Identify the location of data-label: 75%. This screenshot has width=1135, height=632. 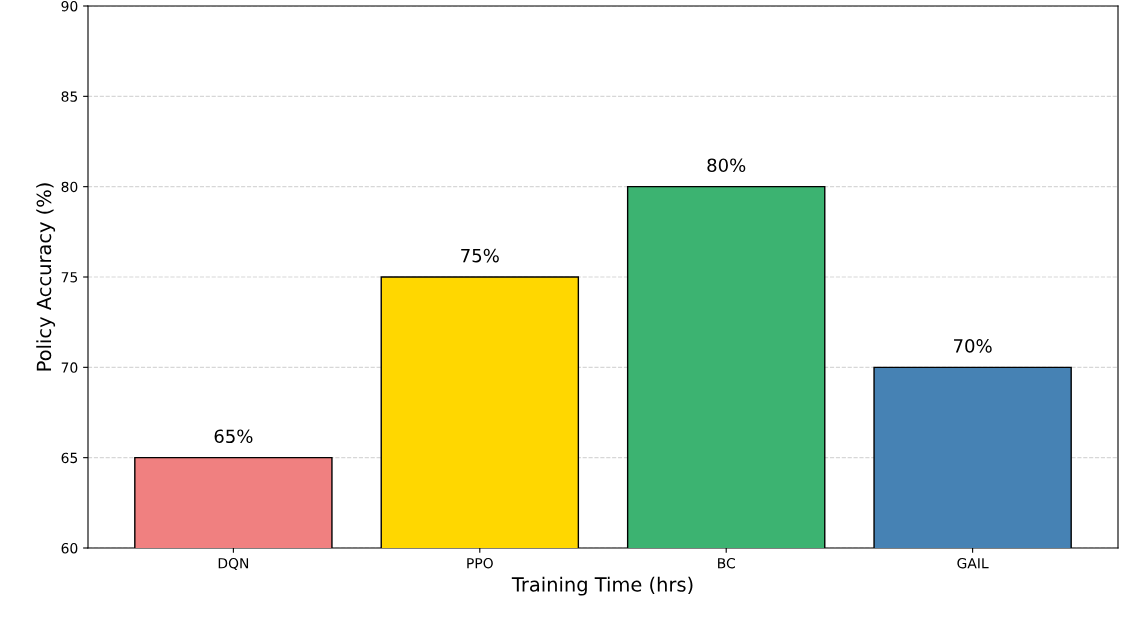
(480, 255).